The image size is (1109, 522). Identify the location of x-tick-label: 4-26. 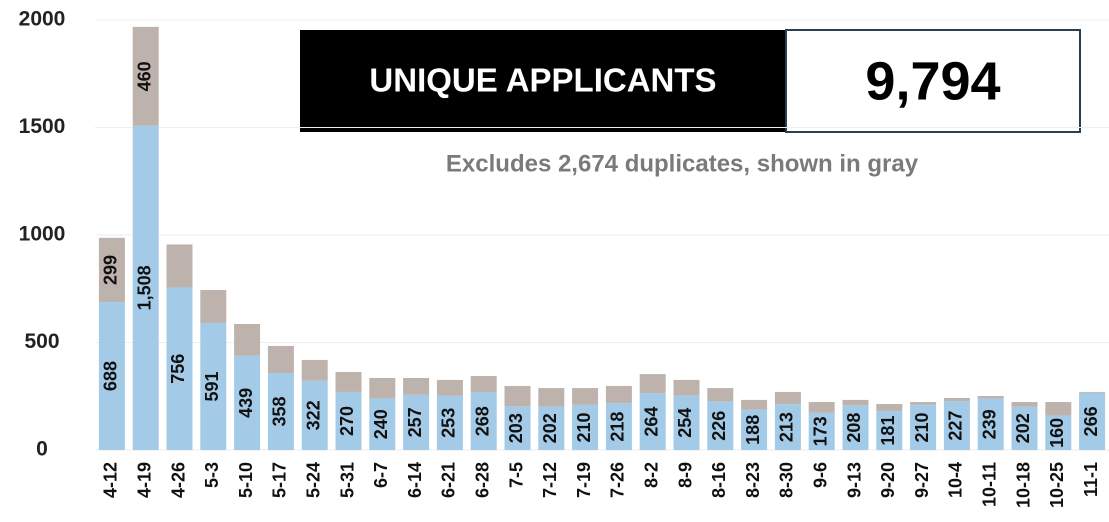
(178, 480).